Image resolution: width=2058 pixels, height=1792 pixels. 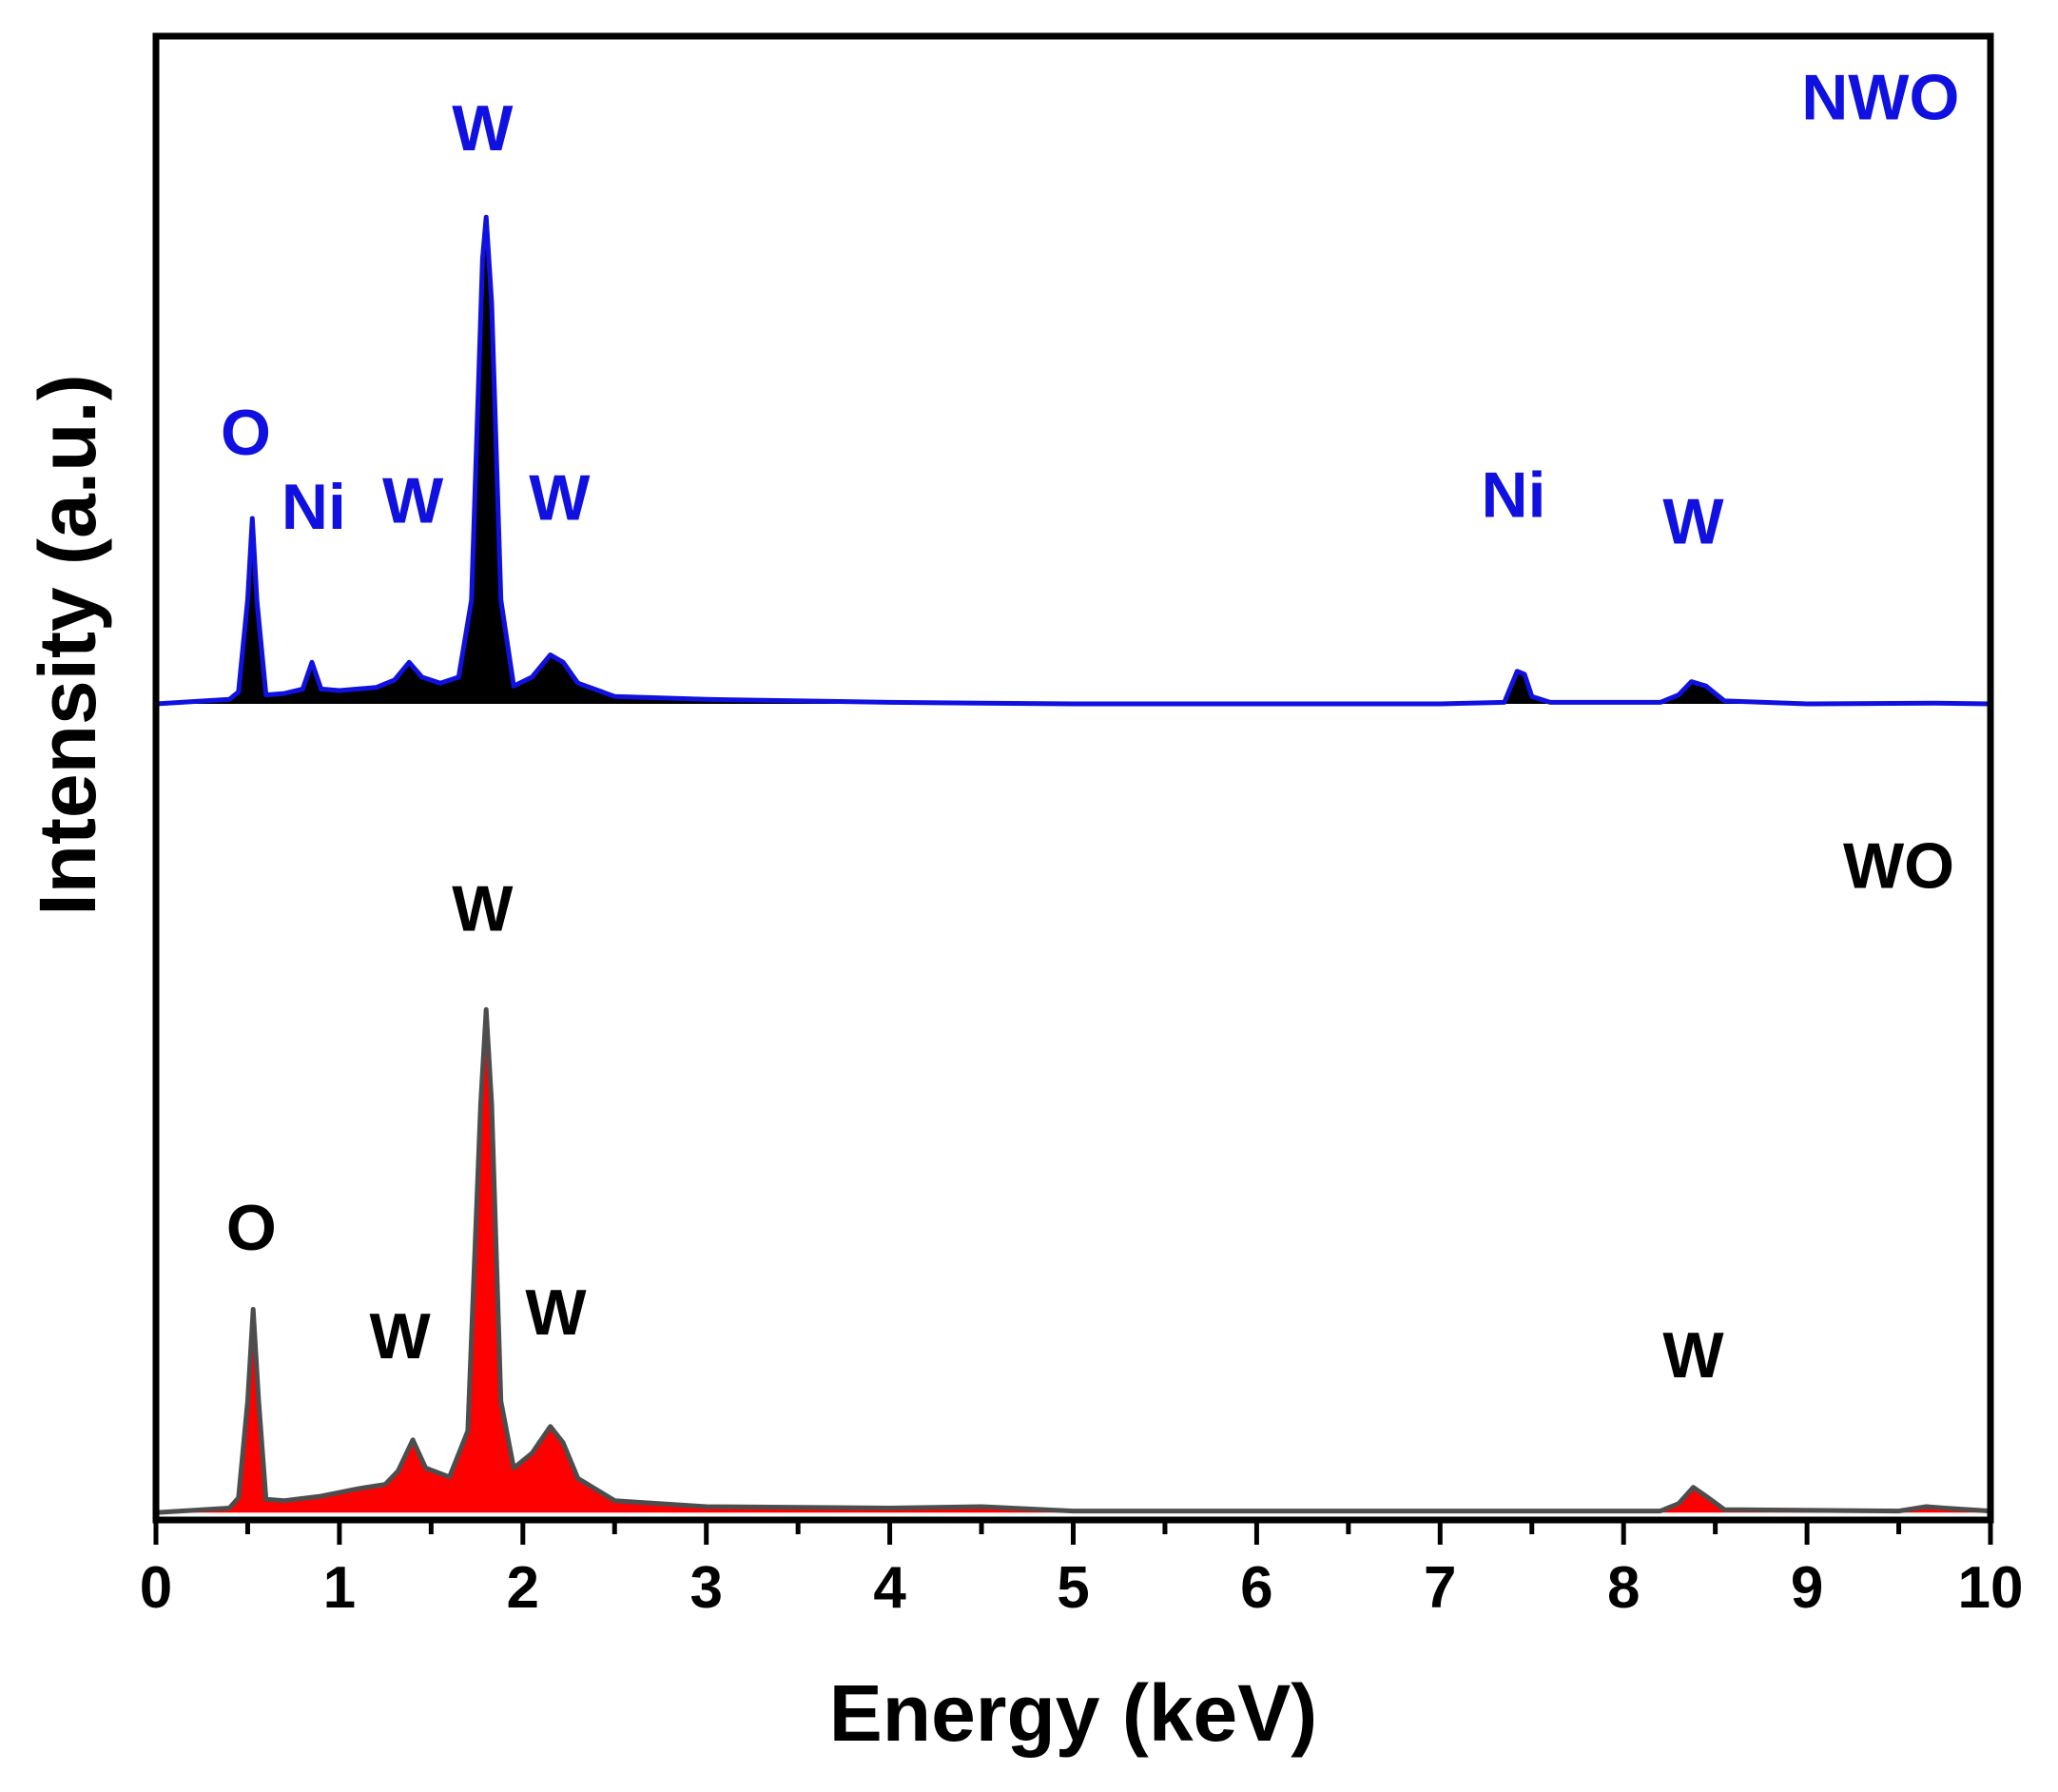 What do you see at coordinates (1623, 1588) in the screenshot?
I see `x-tick-label: 8` at bounding box center [1623, 1588].